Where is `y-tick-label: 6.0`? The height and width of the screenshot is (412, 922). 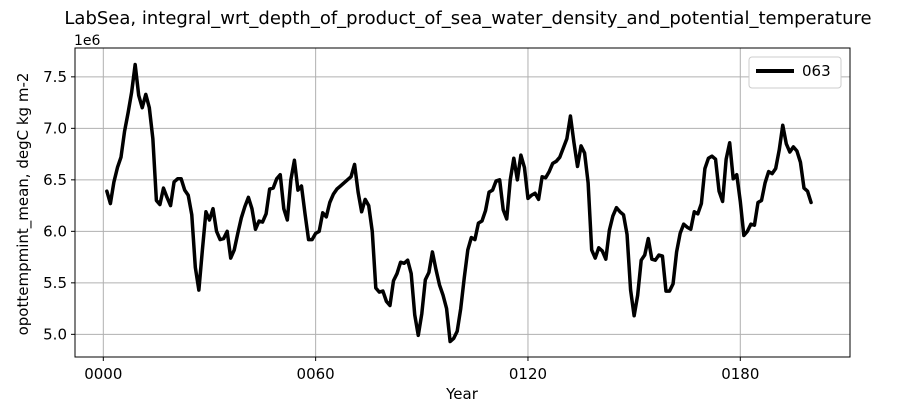 y-tick-label: 6.0 is located at coordinates (55, 231).